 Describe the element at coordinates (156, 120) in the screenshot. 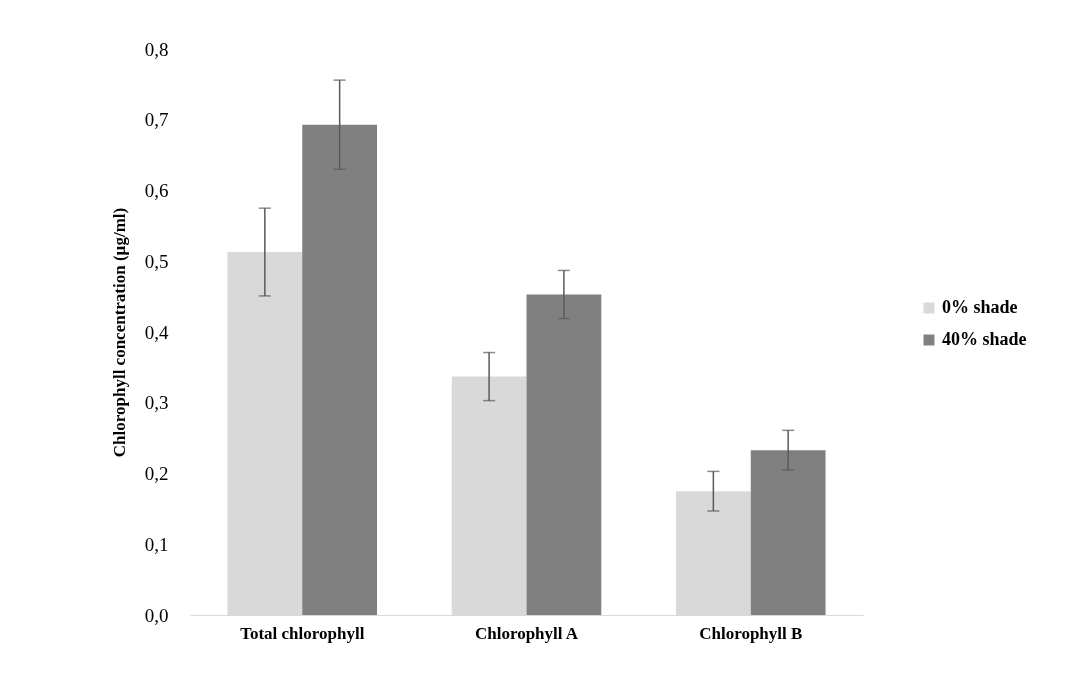

I see `y-tick-label: 0,7` at that location.